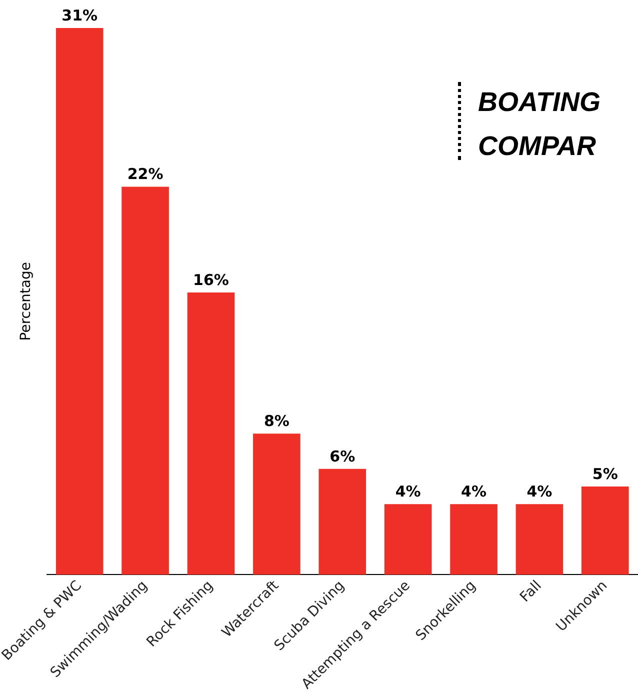 This screenshot has width=638, height=696. I want to click on data-label: 22%, so click(145, 174).